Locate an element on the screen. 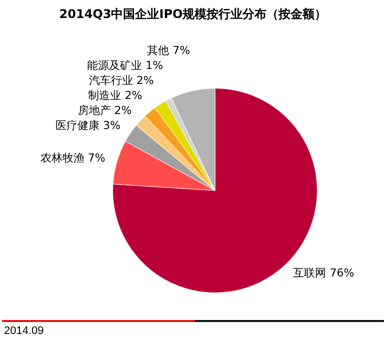 This screenshot has height=343, width=386. slice-label: 制造业 2% is located at coordinates (115, 95).